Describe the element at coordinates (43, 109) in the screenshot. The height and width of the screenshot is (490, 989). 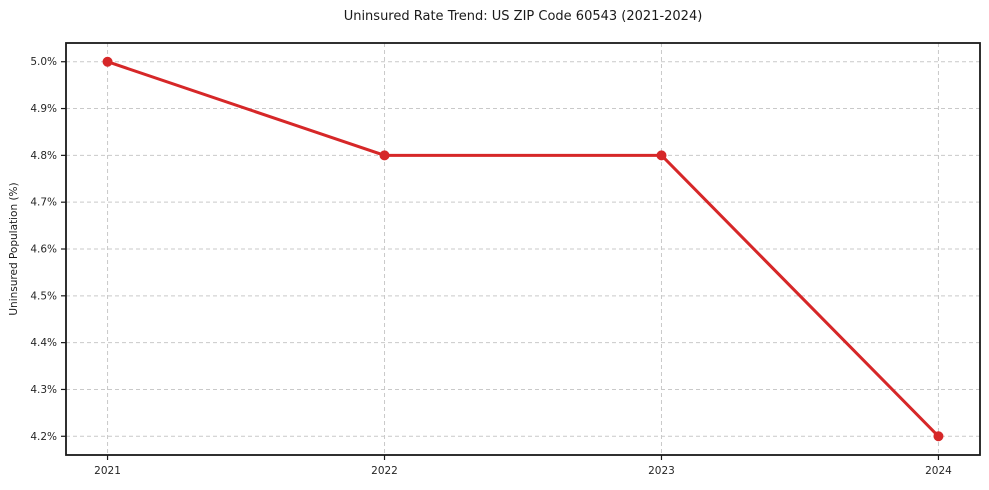
I see `y-tick-label: 4.9%` at that location.